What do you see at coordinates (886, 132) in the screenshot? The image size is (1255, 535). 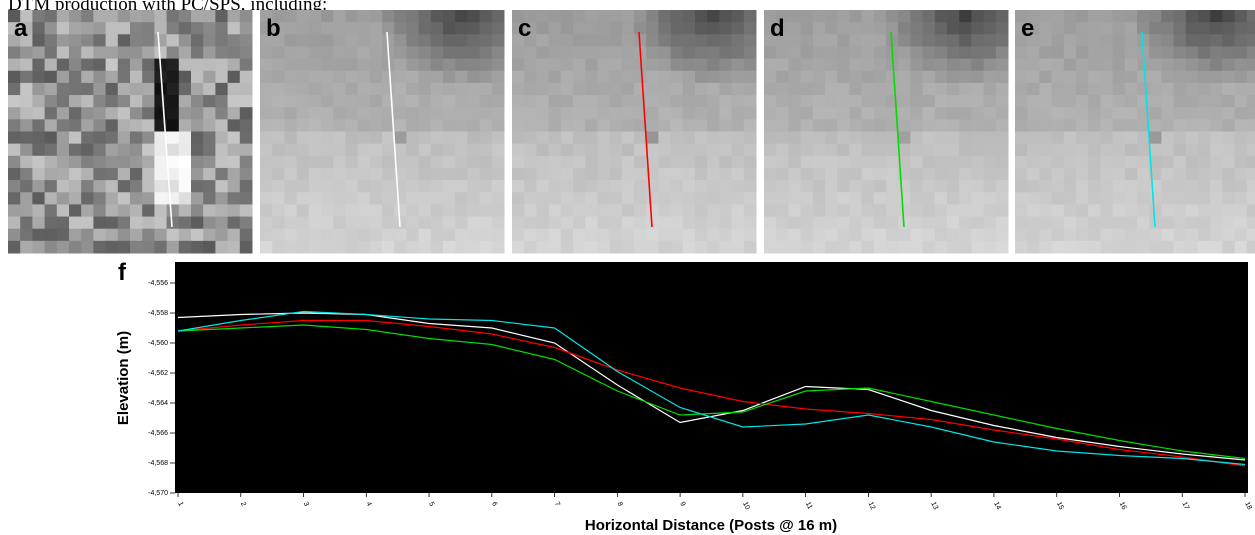 I see `image-panel: d` at bounding box center [886, 132].